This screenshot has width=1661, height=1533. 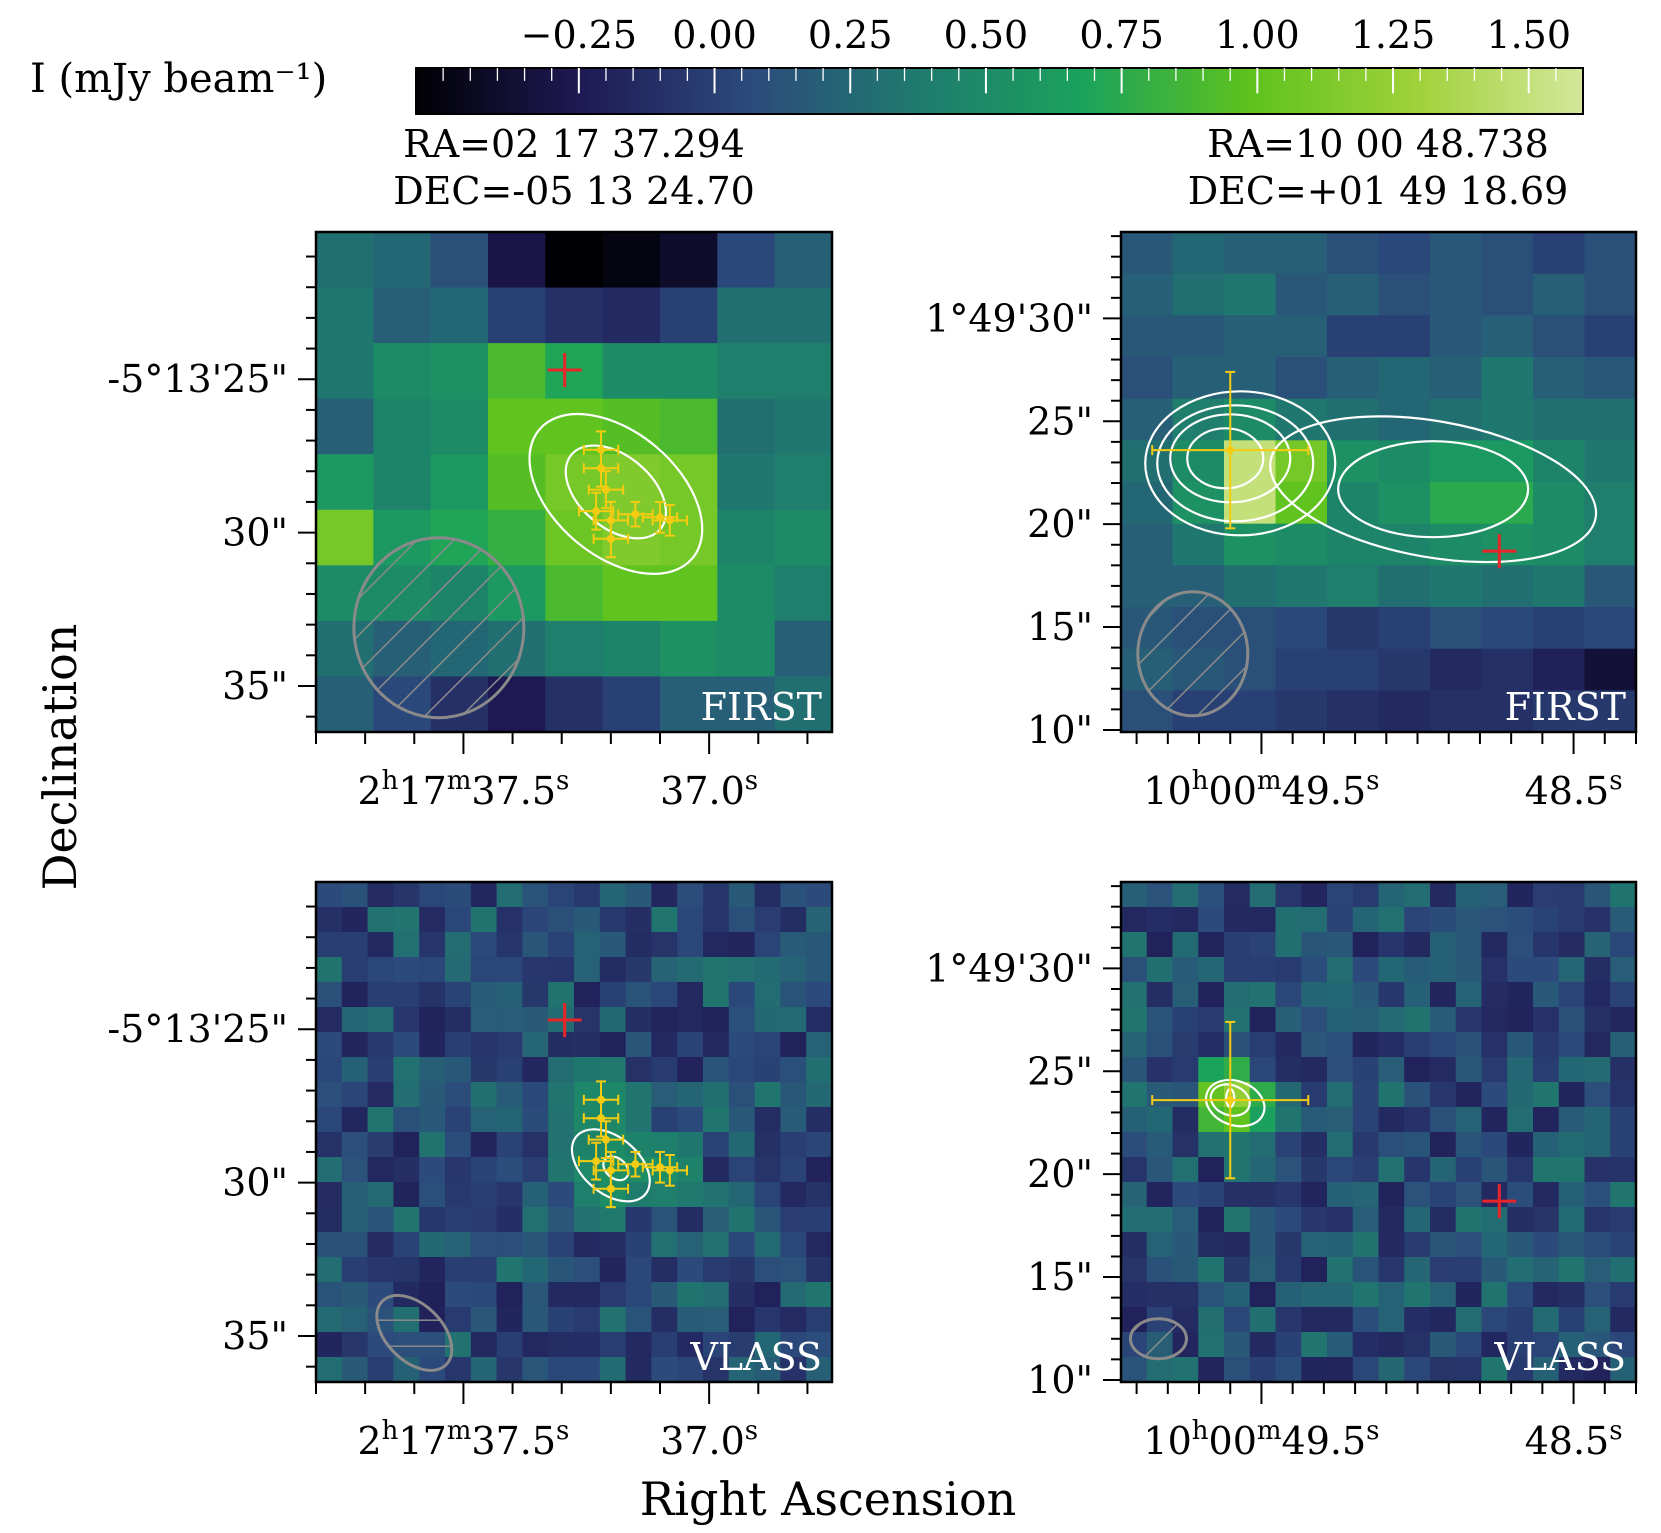 What do you see at coordinates (1121, 35) in the screenshot?
I see `colorbar-tick-label: 0.75` at bounding box center [1121, 35].